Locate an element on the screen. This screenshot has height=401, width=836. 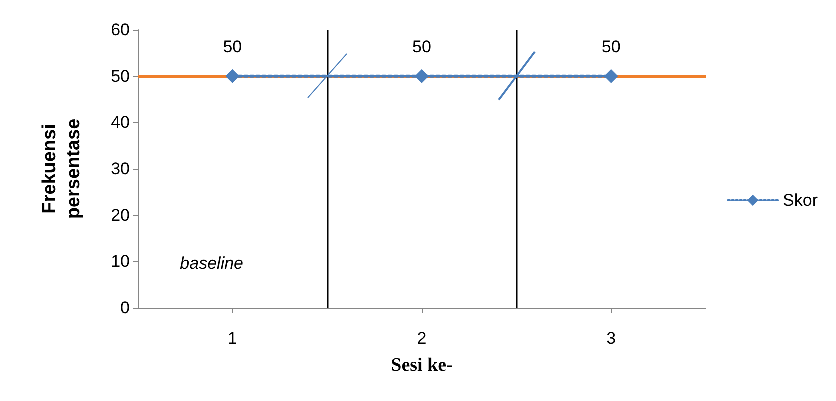
y-tick-label: 0 is located at coordinates (125, 308).